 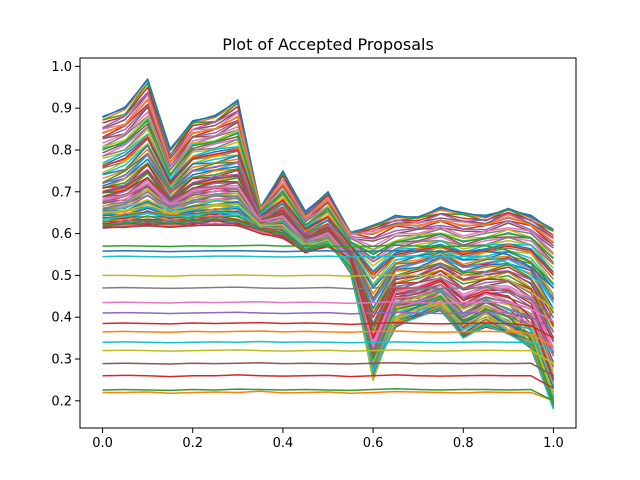 What do you see at coordinates (192, 443) in the screenshot?
I see `x-tick-label: 0.2` at bounding box center [192, 443].